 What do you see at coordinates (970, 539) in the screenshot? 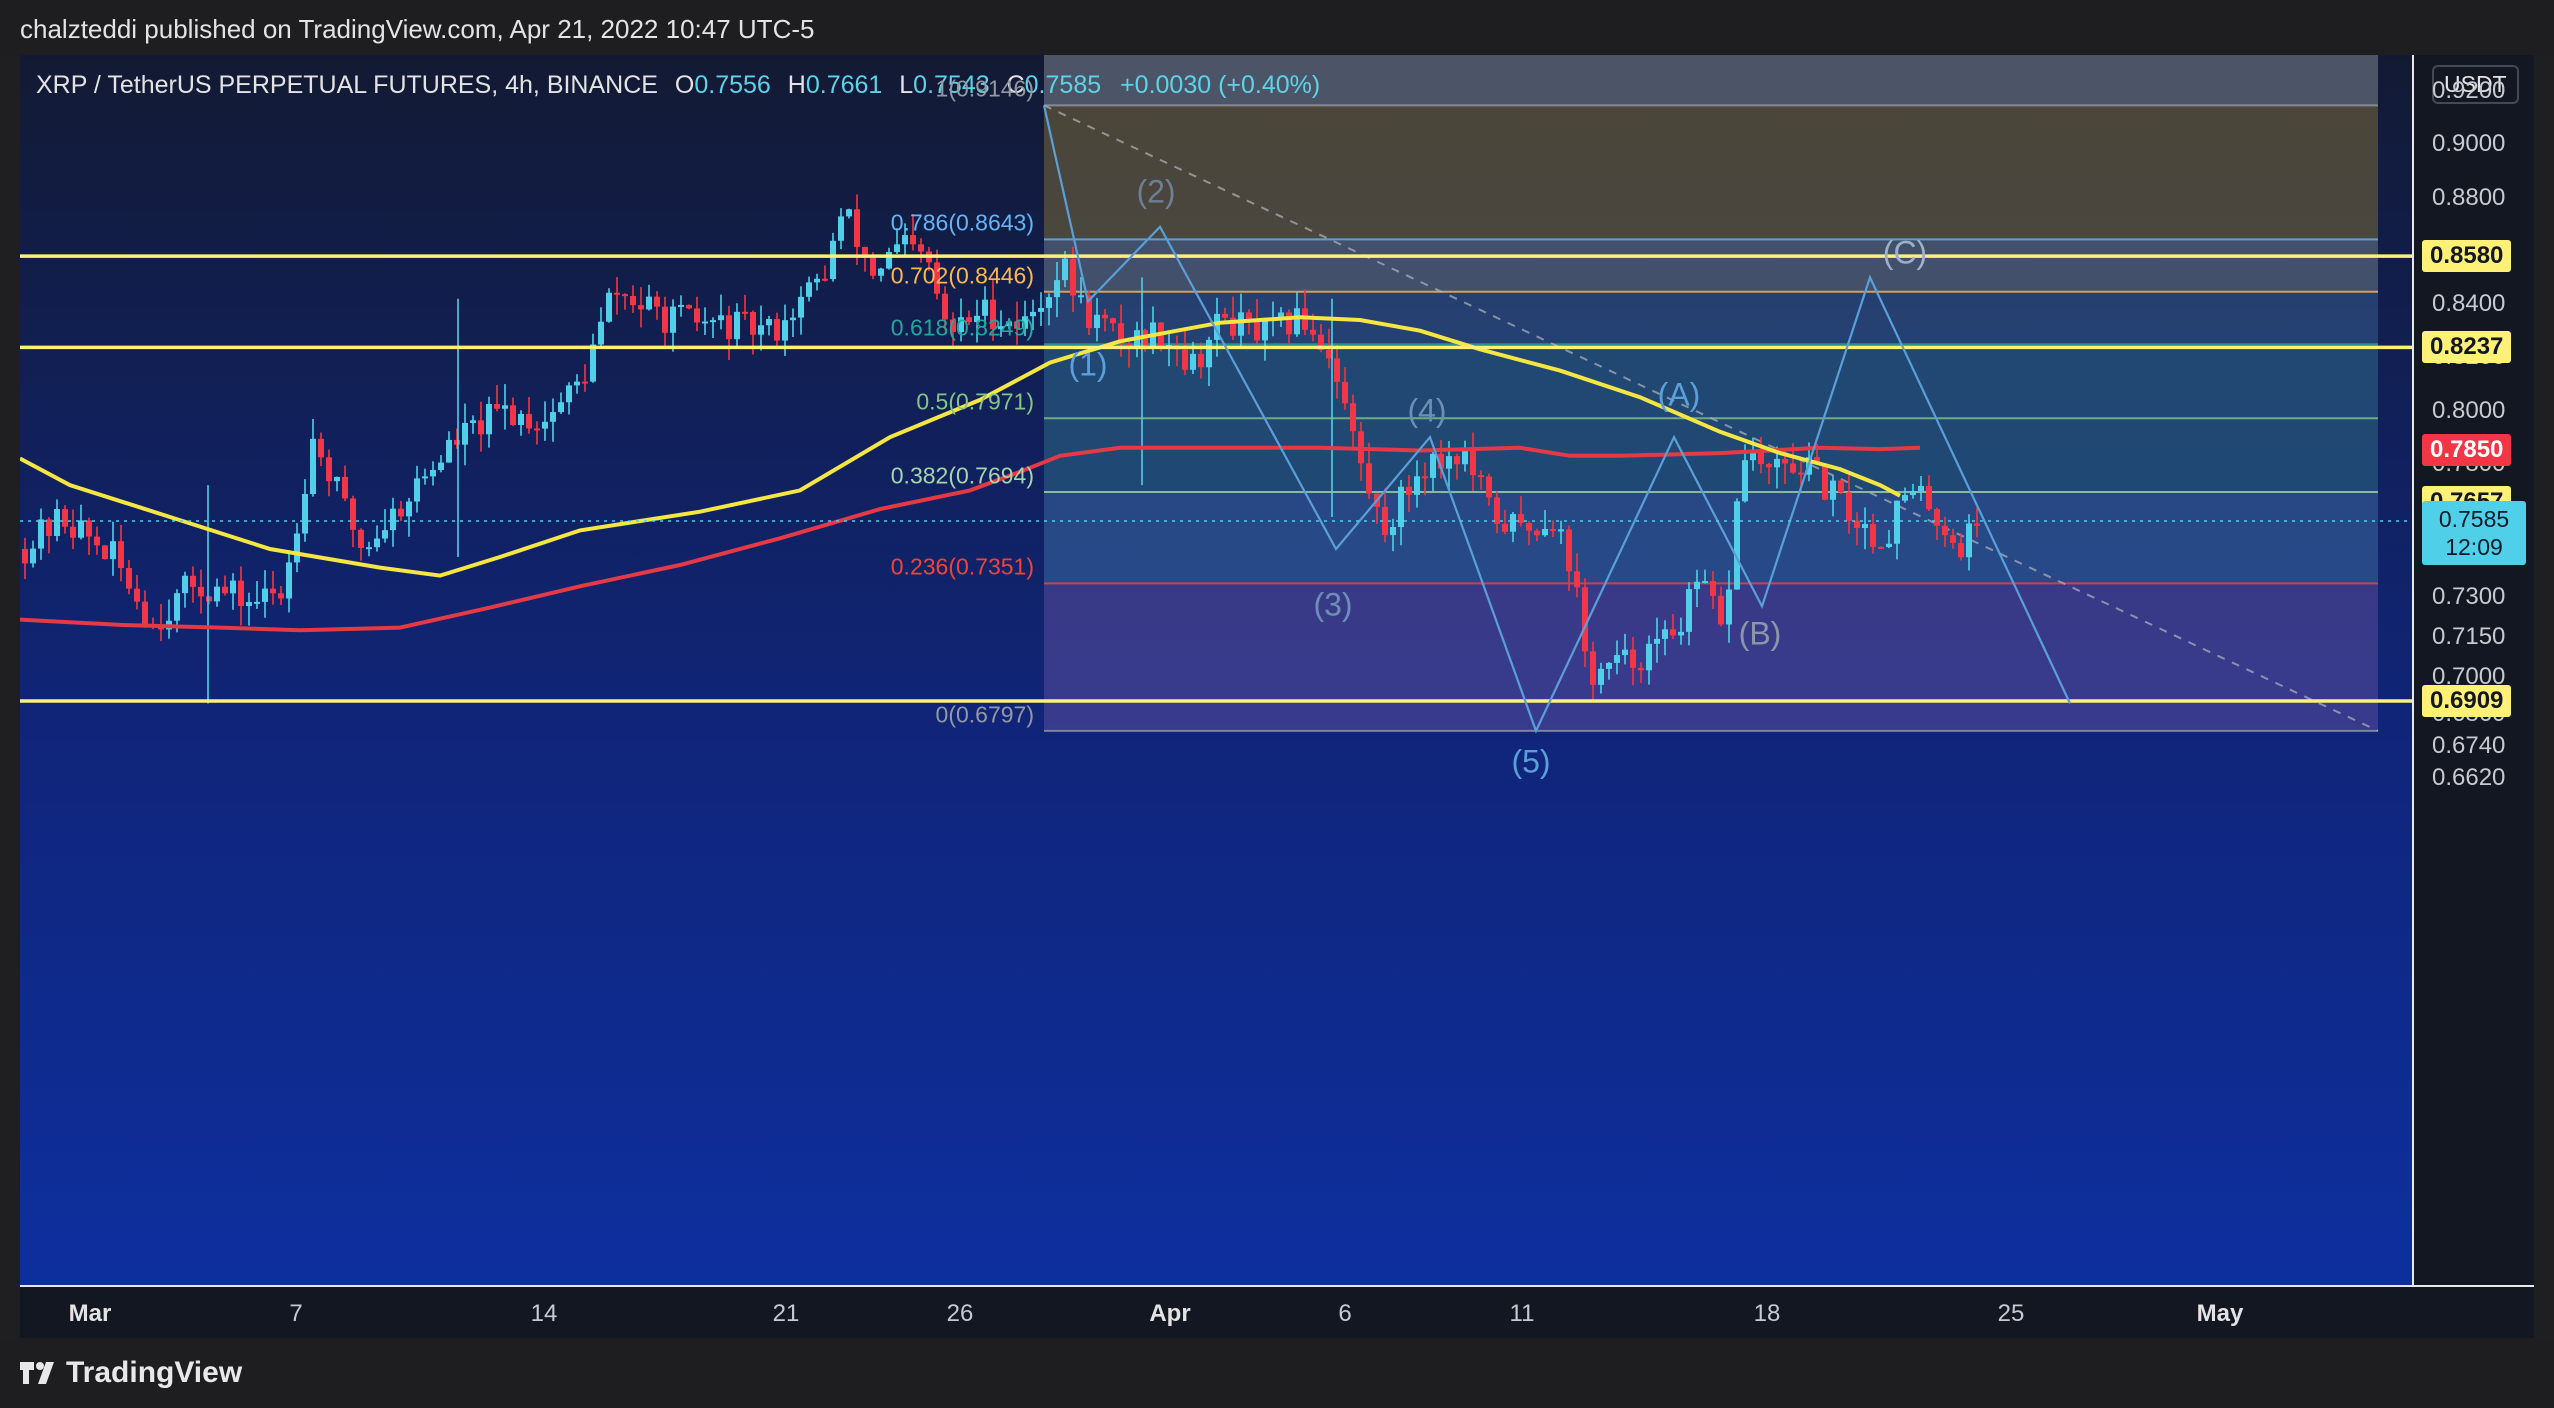
I see `ma-slow-line` at bounding box center [970, 539].